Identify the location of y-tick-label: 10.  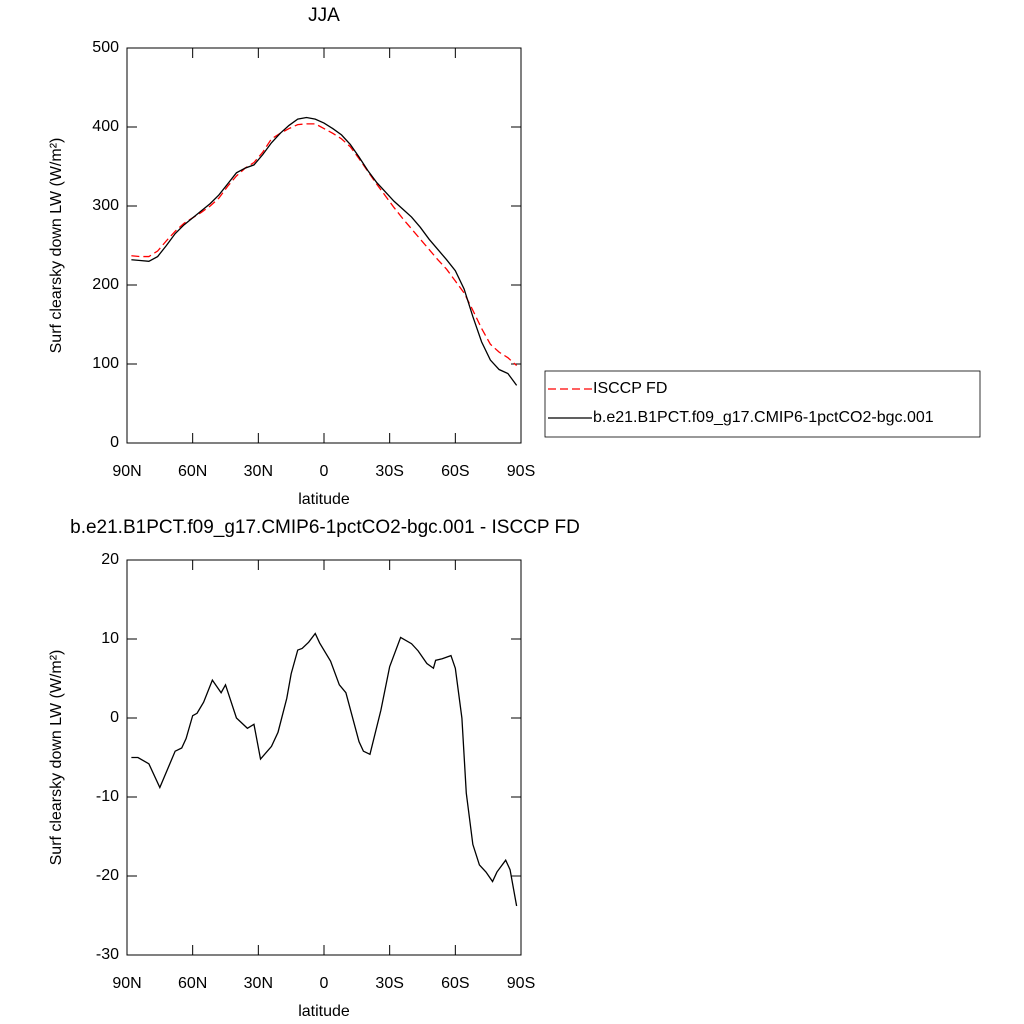
(110, 638).